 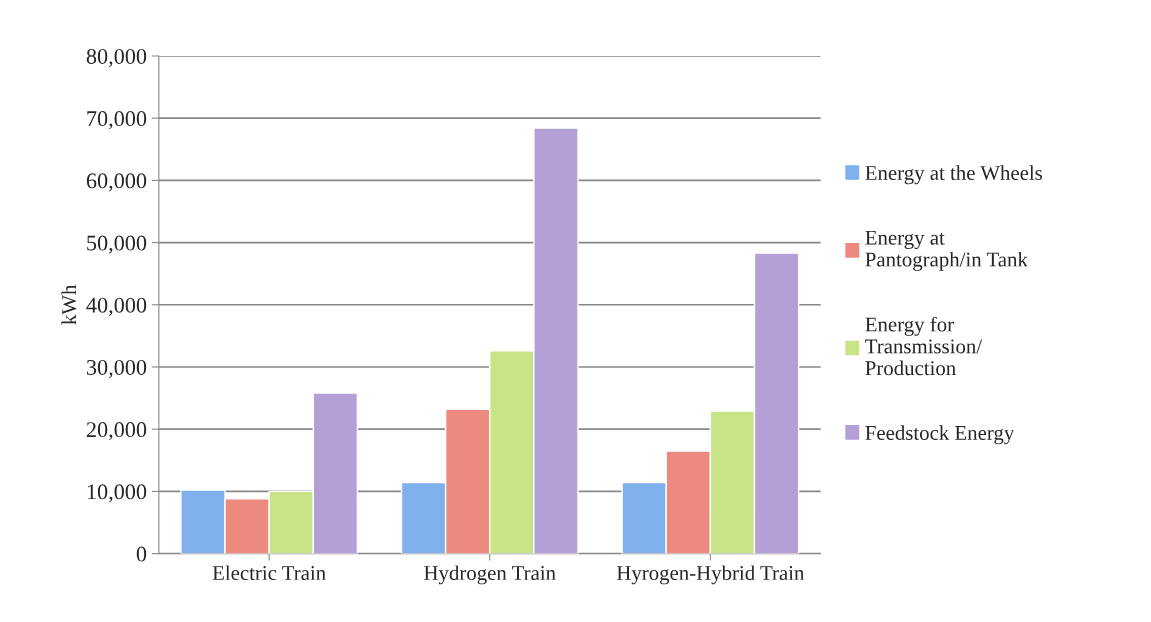 I want to click on legend-label: Feedstock Energy, so click(x=940, y=435).